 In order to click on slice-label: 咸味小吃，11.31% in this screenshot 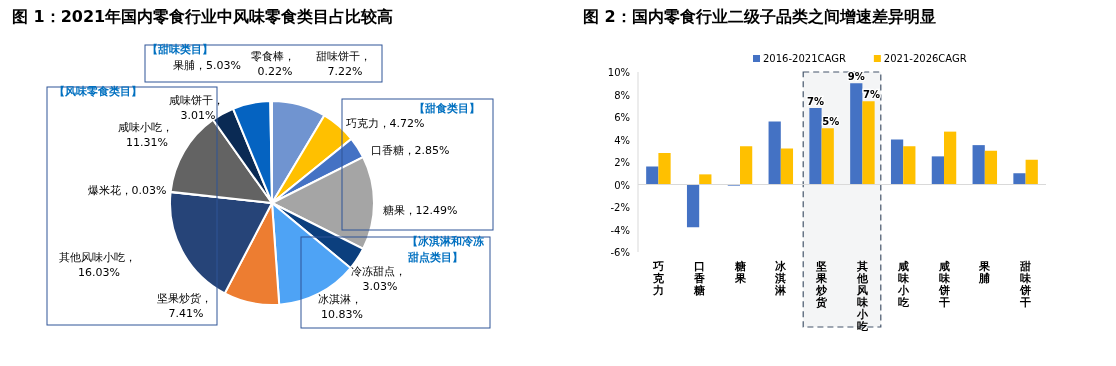, I will do `click(145, 135)`.